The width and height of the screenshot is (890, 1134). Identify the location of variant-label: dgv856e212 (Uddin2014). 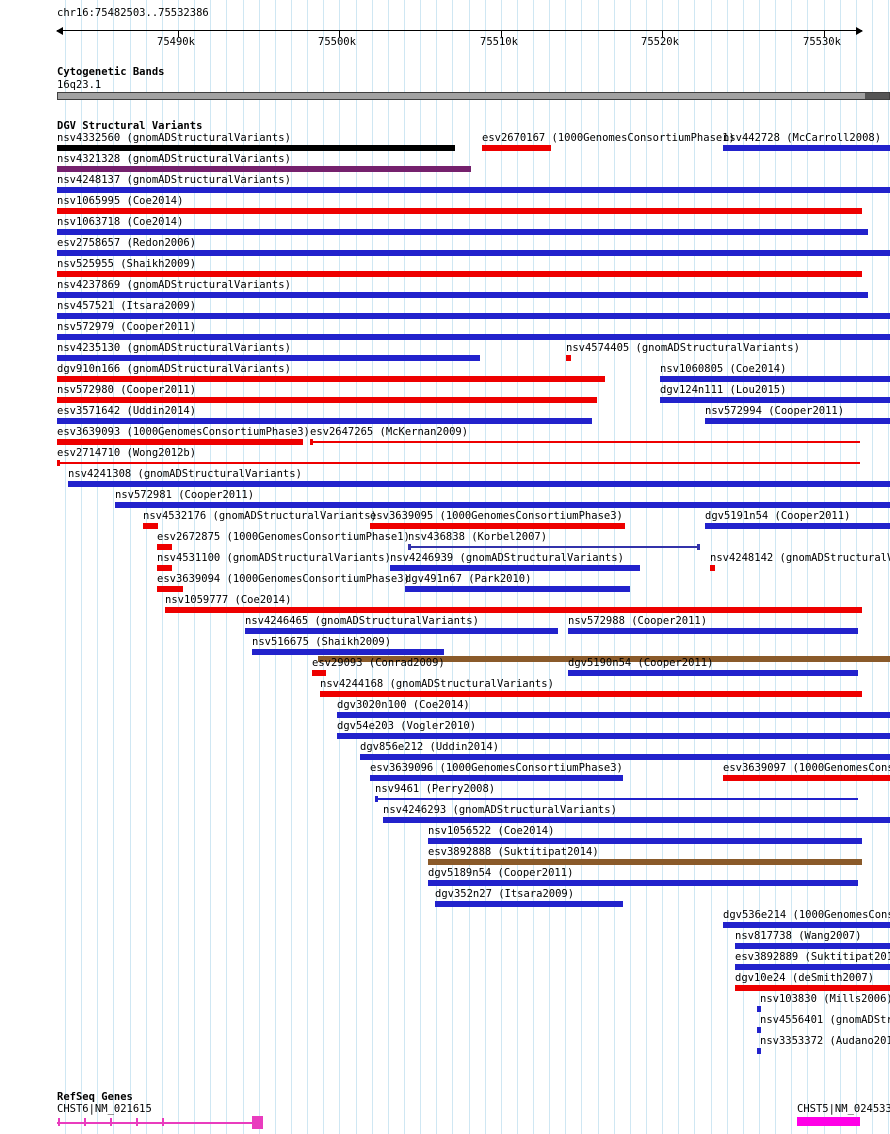
(430, 747).